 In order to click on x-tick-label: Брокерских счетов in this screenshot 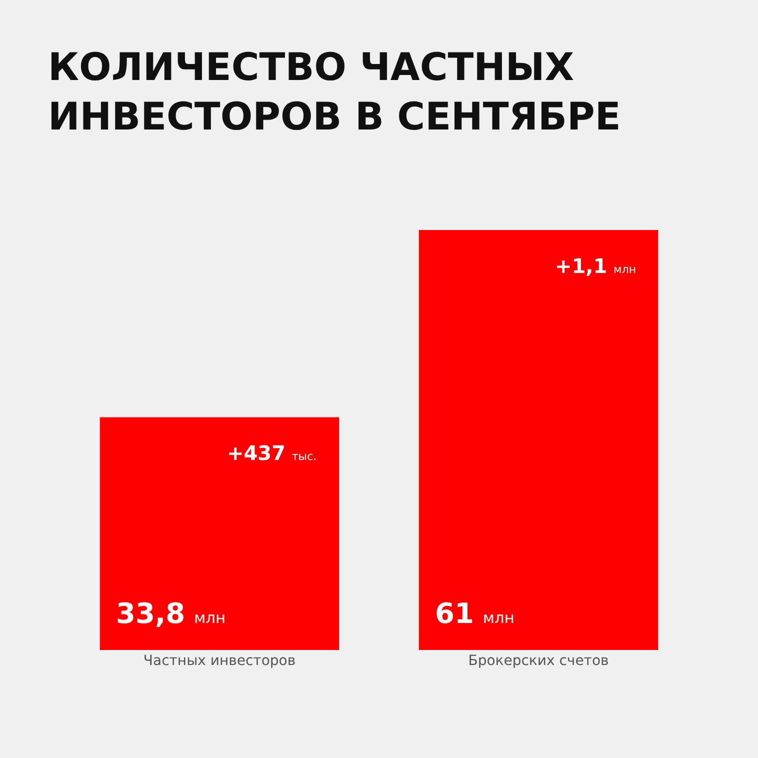, I will do `click(538, 661)`.